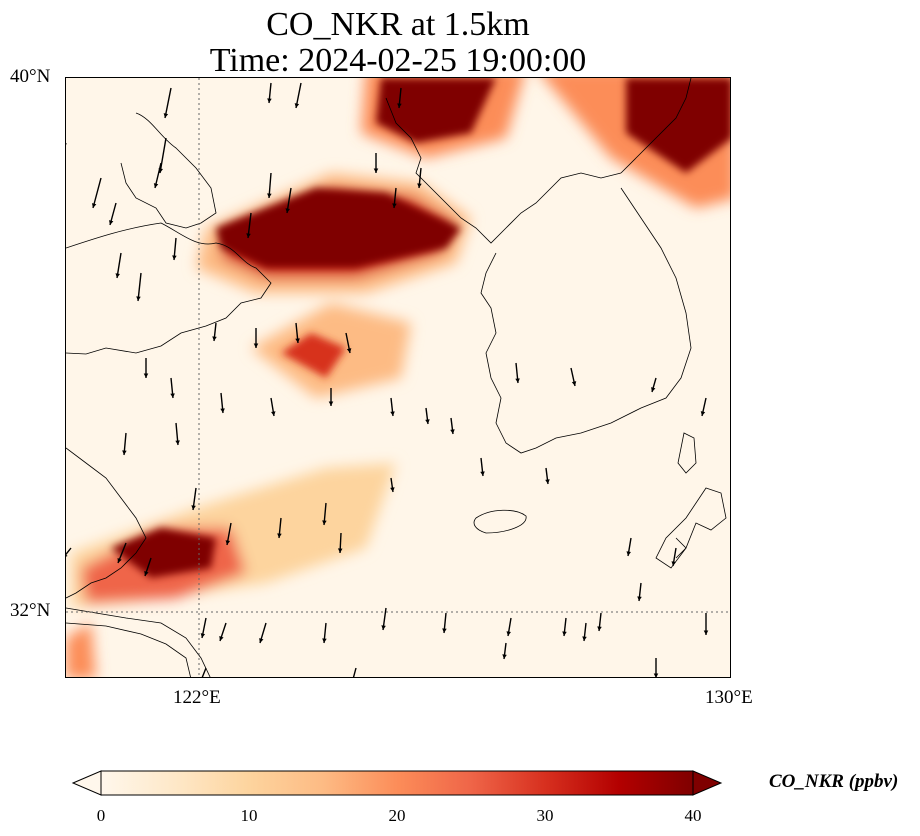 This screenshot has width=920, height=836. What do you see at coordinates (656, 126) in the screenshot?
I see `coastline-korea-east` at bounding box center [656, 126].